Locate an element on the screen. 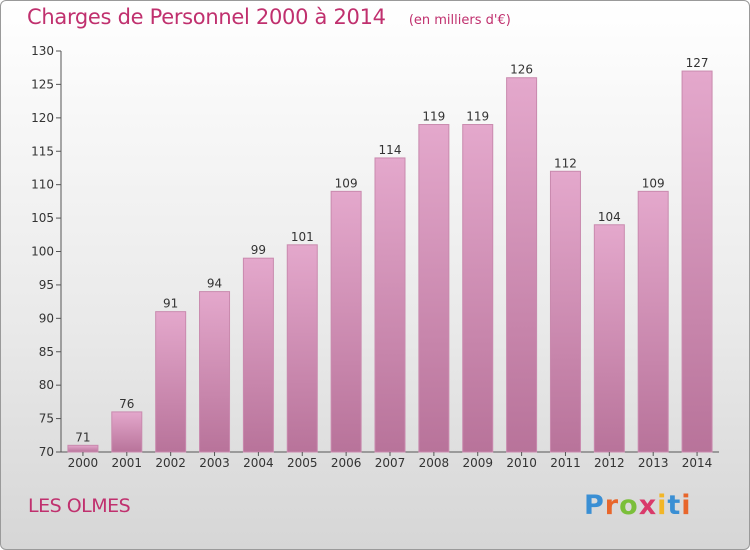 Image resolution: width=750 pixels, height=550 pixels. data-label: 71 is located at coordinates (82, 437).